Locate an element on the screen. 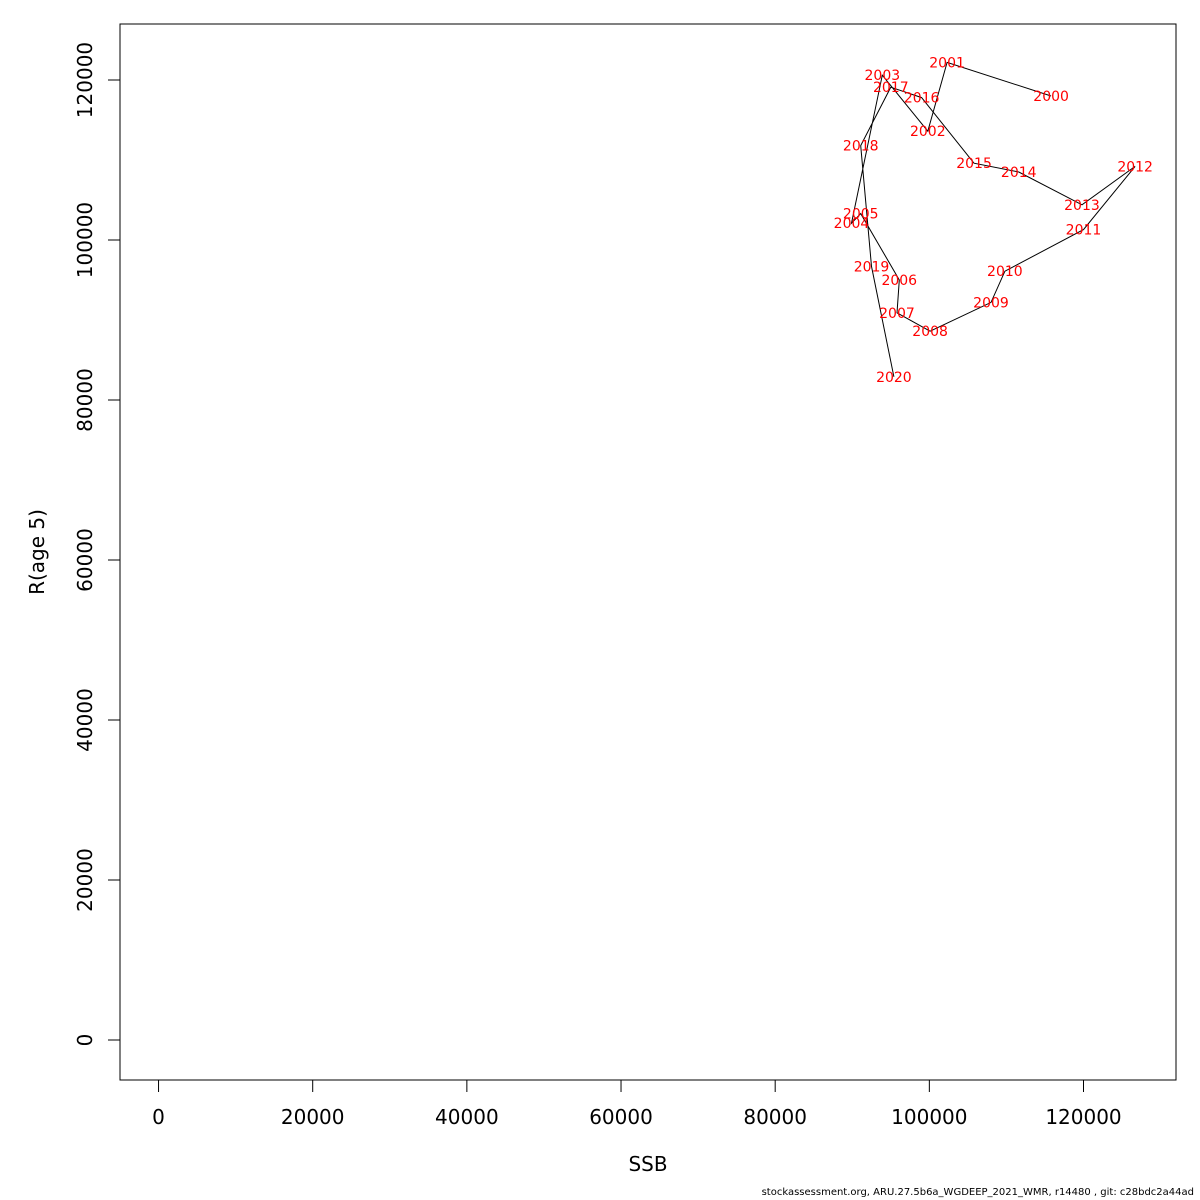  x-tick-label-5: 100000 is located at coordinates (929, 1117).